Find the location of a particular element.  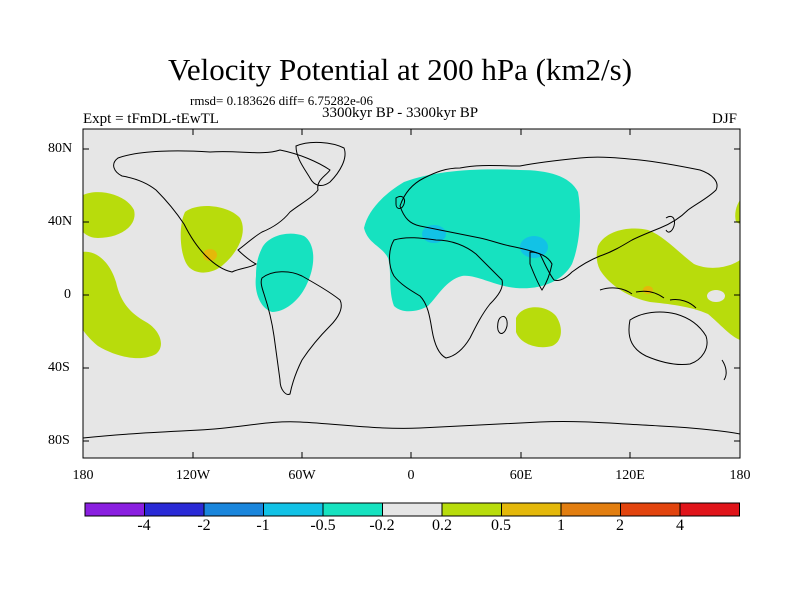

contour-positive-mexico is located at coordinates (211, 239).